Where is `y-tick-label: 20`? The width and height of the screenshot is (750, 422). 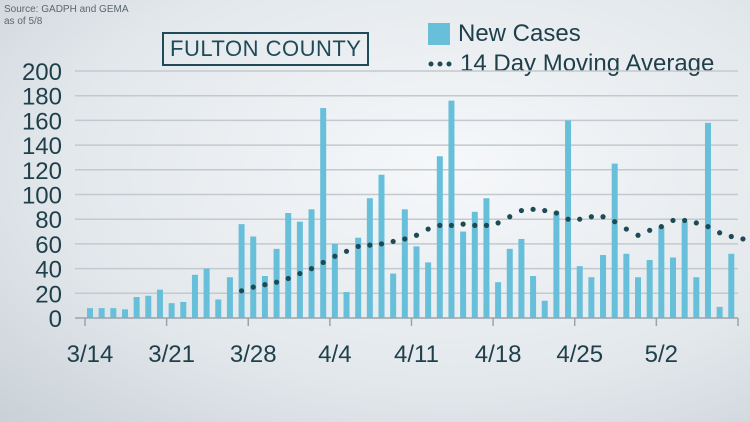 y-tick-label: 20 is located at coordinates (48, 294).